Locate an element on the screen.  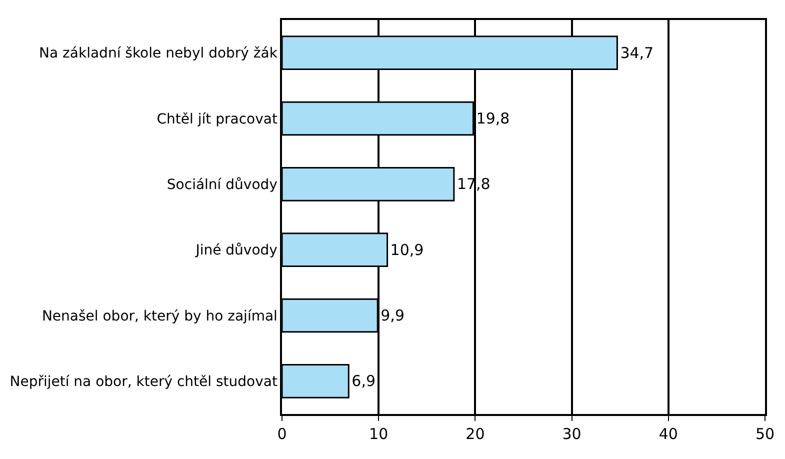
x-tick-label: 0 is located at coordinates (282, 433).